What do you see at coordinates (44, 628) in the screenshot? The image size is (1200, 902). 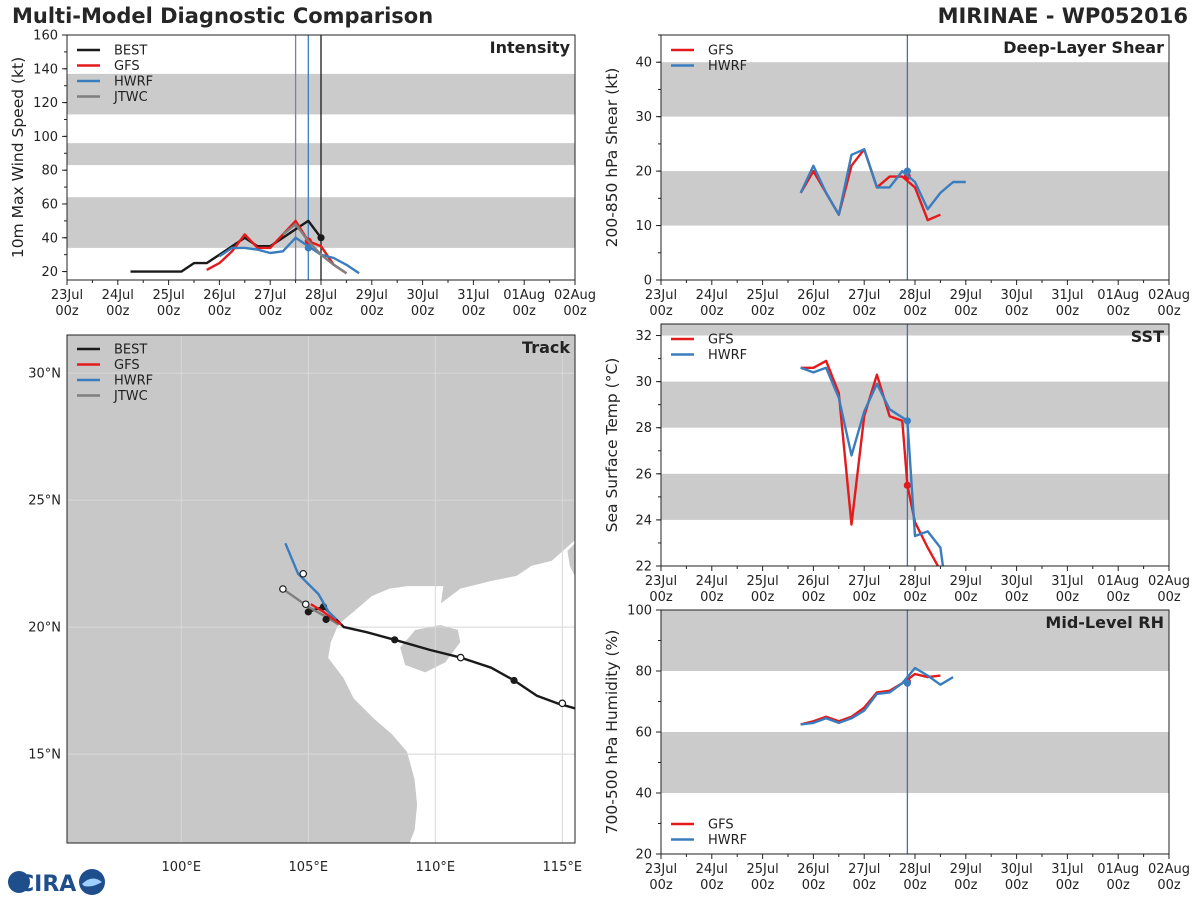 I see `track-ytick-label: 20°N` at bounding box center [44, 628].